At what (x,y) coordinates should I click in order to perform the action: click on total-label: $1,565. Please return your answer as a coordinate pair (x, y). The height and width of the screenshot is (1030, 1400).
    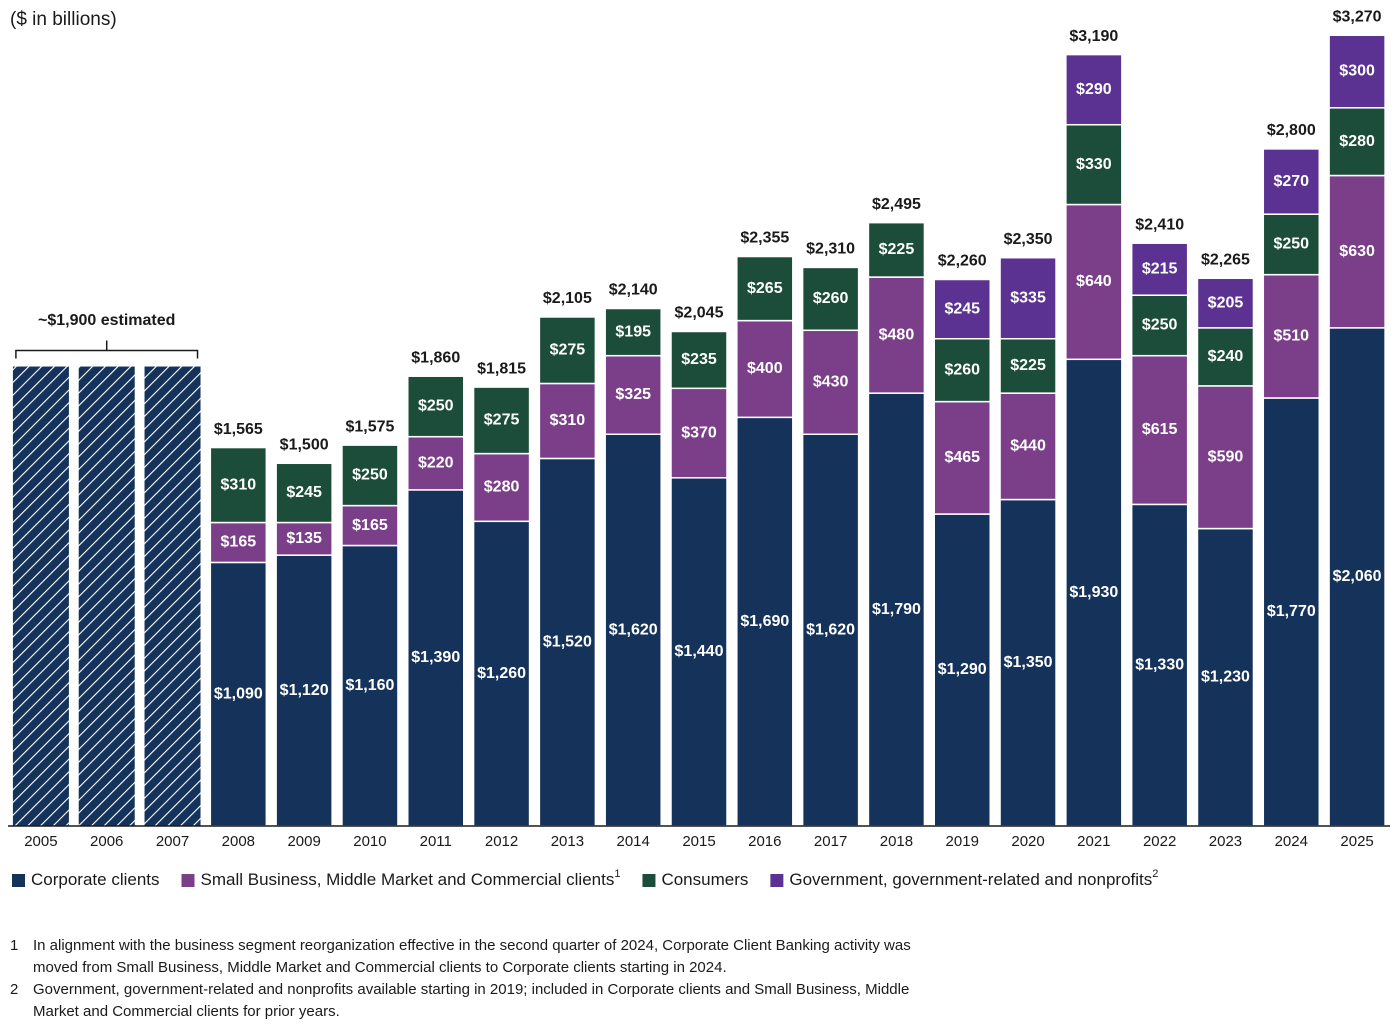
    Looking at the image, I should click on (238, 429).